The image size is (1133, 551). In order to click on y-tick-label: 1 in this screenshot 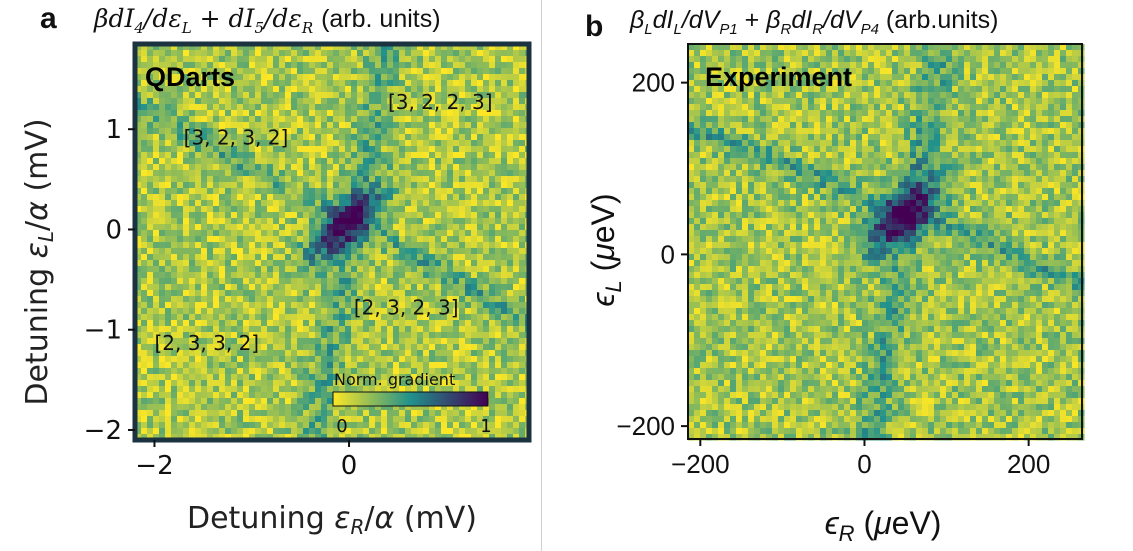, I will do `click(113, 130)`.